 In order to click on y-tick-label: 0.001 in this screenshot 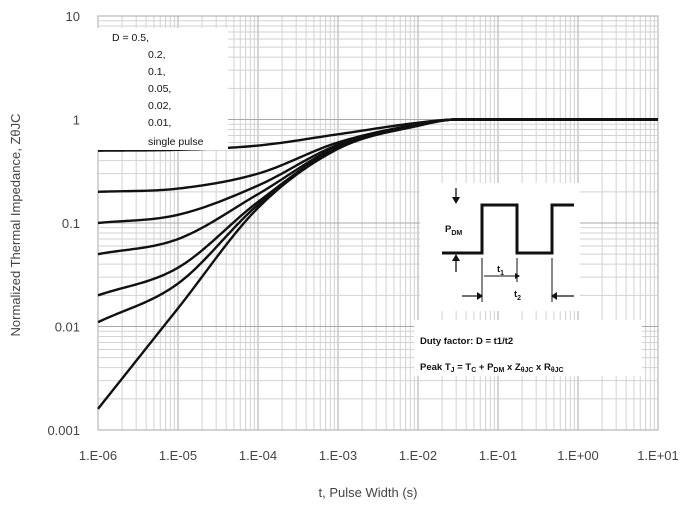, I will do `click(63, 430)`.